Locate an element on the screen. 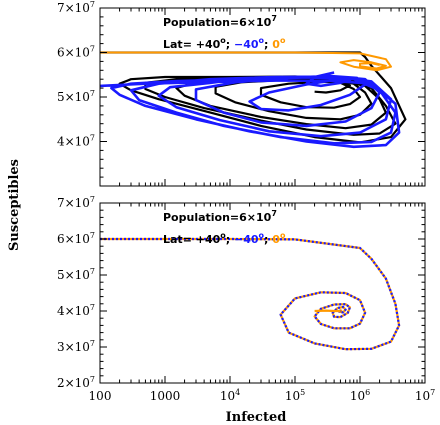  x-tick-label: 10⁷ is located at coordinates (425, 395).